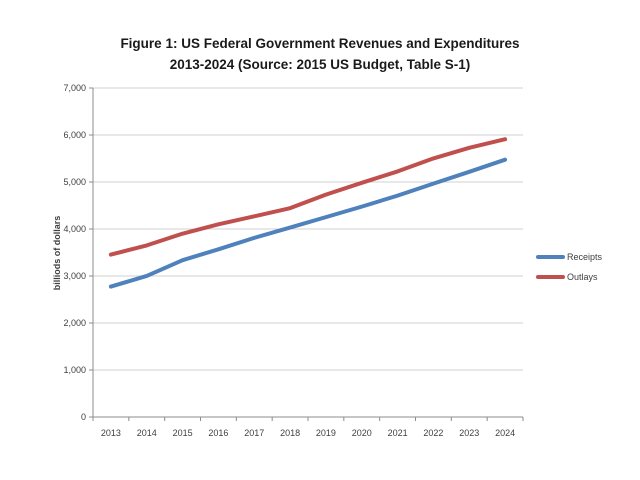  I want to click on x-tick-label: 2017, so click(254, 433).